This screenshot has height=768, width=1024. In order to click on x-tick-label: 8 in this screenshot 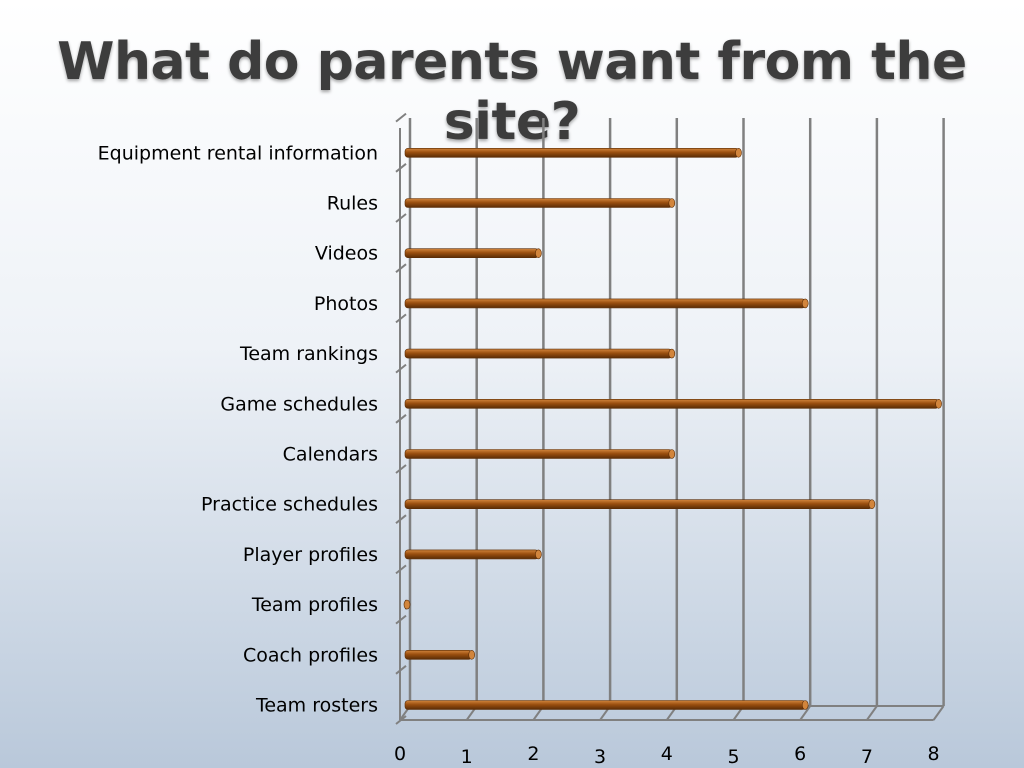, I will do `click(934, 754)`.